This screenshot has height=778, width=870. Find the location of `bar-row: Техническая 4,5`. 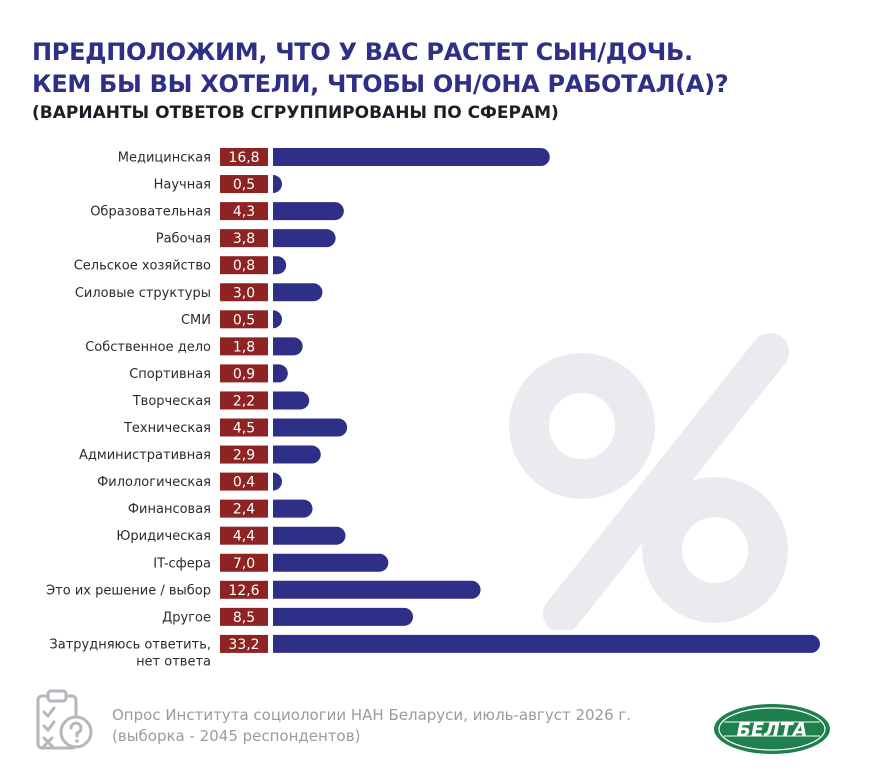

bar-row: Техническая 4,5 is located at coordinates (235, 427).